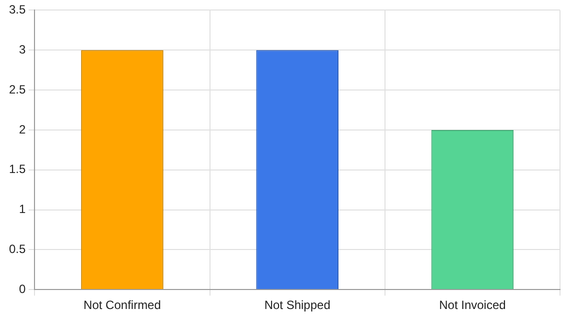 Image resolution: width=578 pixels, height=320 pixels. What do you see at coordinates (297, 305) in the screenshot?
I see `x-tick-label: Not Shipped` at bounding box center [297, 305].